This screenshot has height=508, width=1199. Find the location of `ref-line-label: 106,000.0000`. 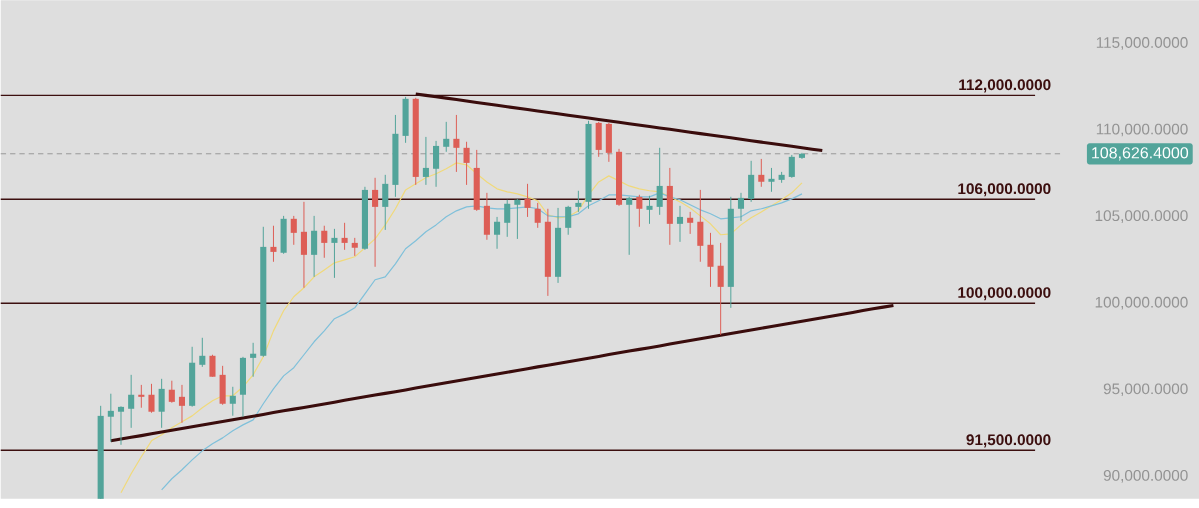

ref-line-label: 106,000.0000 is located at coordinates (1004, 190).